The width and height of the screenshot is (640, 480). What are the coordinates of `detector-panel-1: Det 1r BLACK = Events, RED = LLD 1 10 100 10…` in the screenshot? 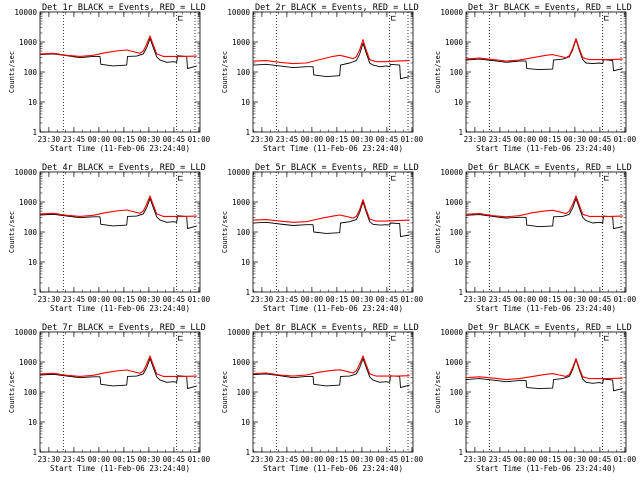 It's located at (109, 78).